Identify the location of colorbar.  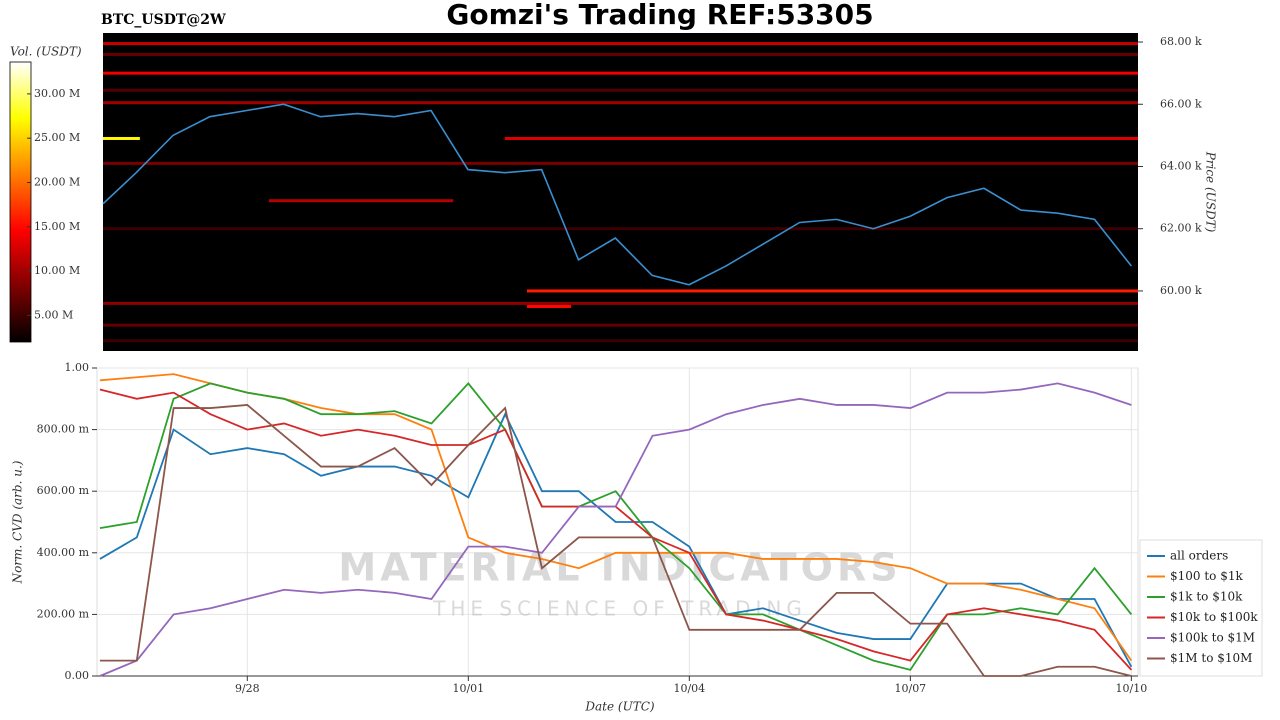
(20, 202).